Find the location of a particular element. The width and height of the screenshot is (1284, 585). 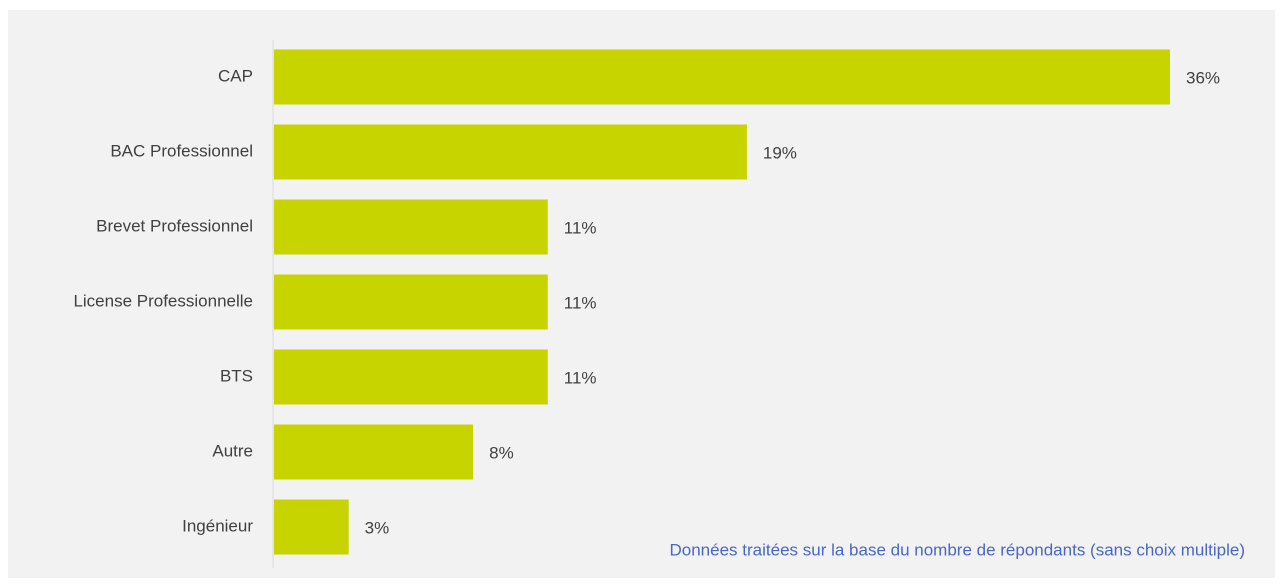

data-label: 8% is located at coordinates (501, 452).